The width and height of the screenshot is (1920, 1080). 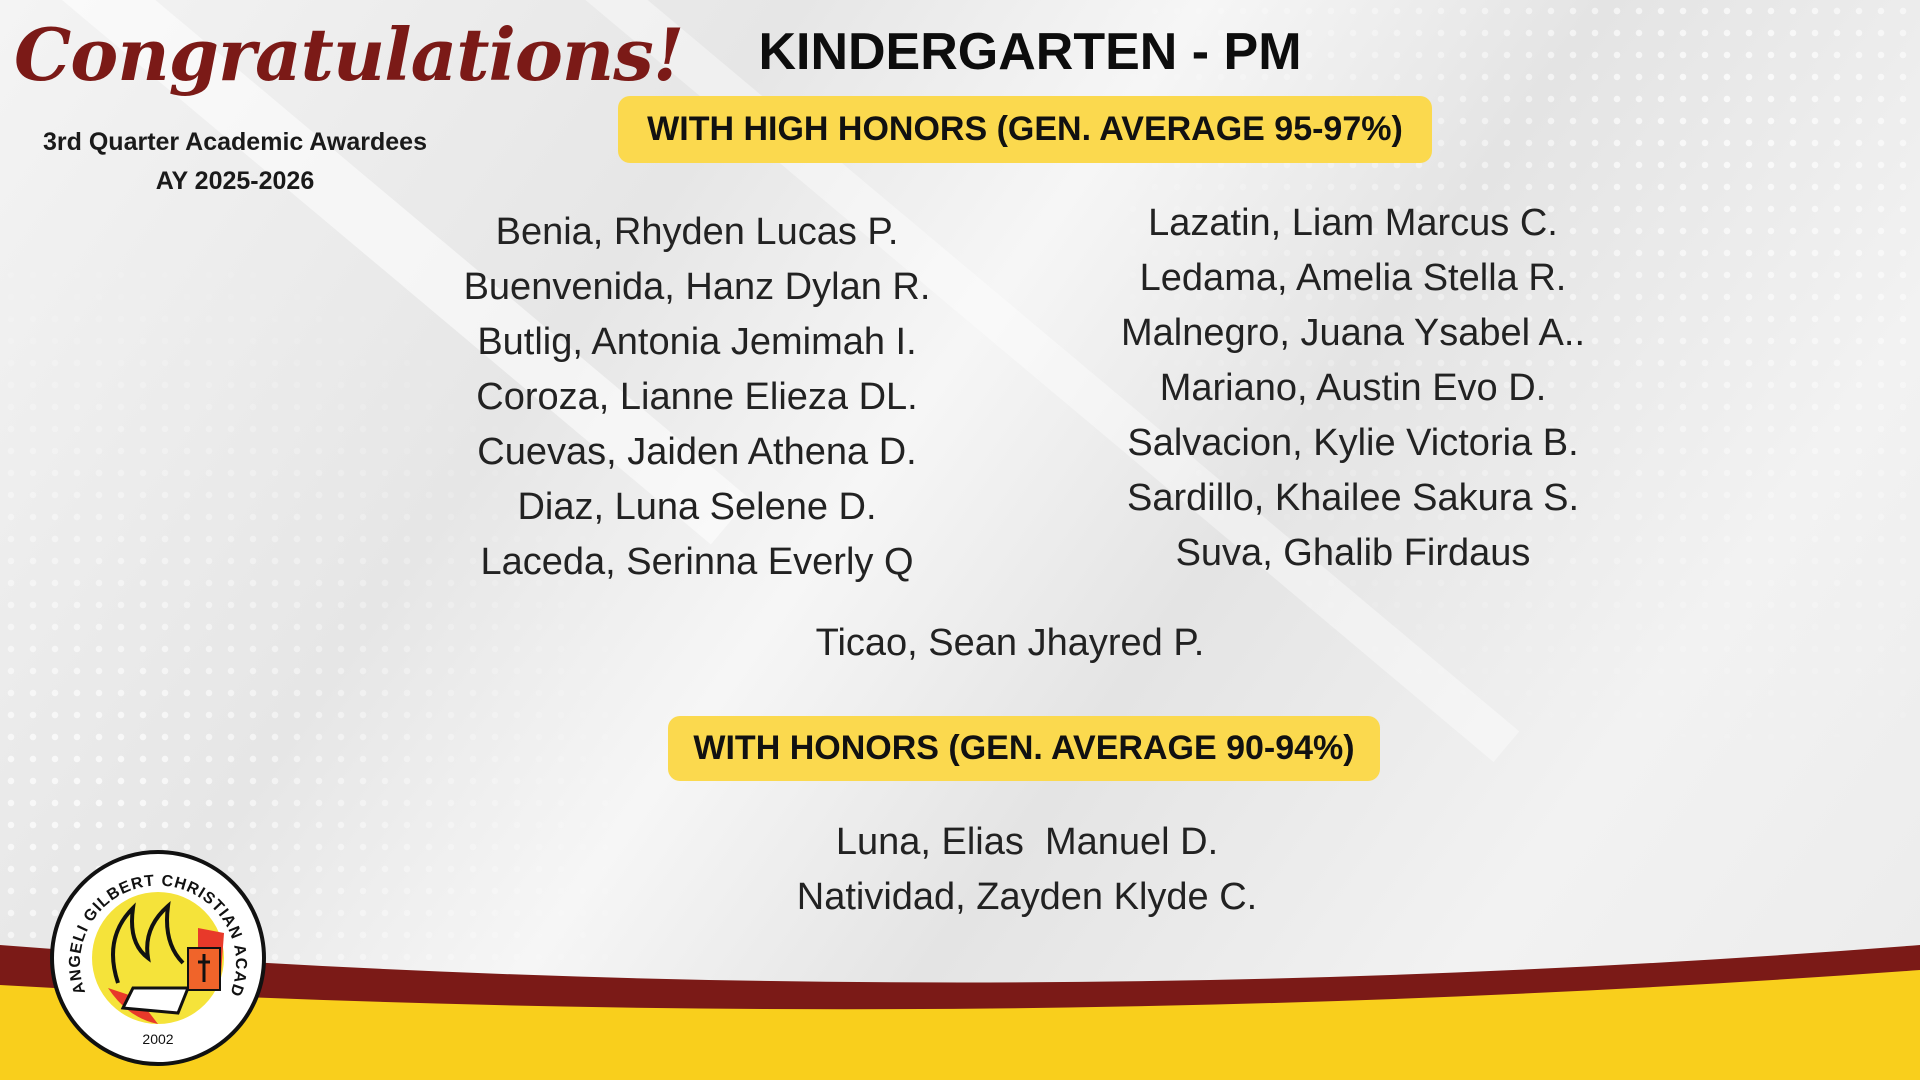 What do you see at coordinates (697, 232) in the screenshot?
I see `list-item: Benia, Rhyden Lucas P.` at bounding box center [697, 232].